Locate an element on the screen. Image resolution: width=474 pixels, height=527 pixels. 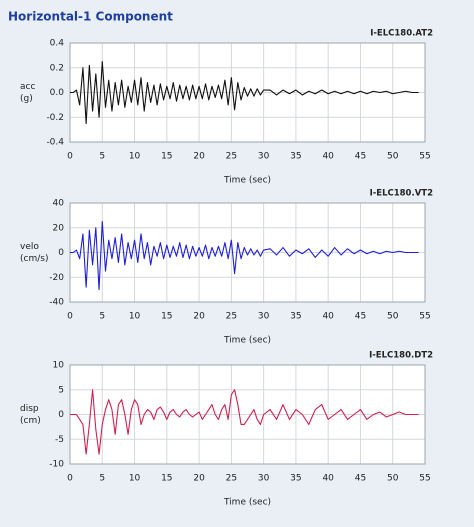
y-axis-label: (g) is located at coordinates (26, 99).